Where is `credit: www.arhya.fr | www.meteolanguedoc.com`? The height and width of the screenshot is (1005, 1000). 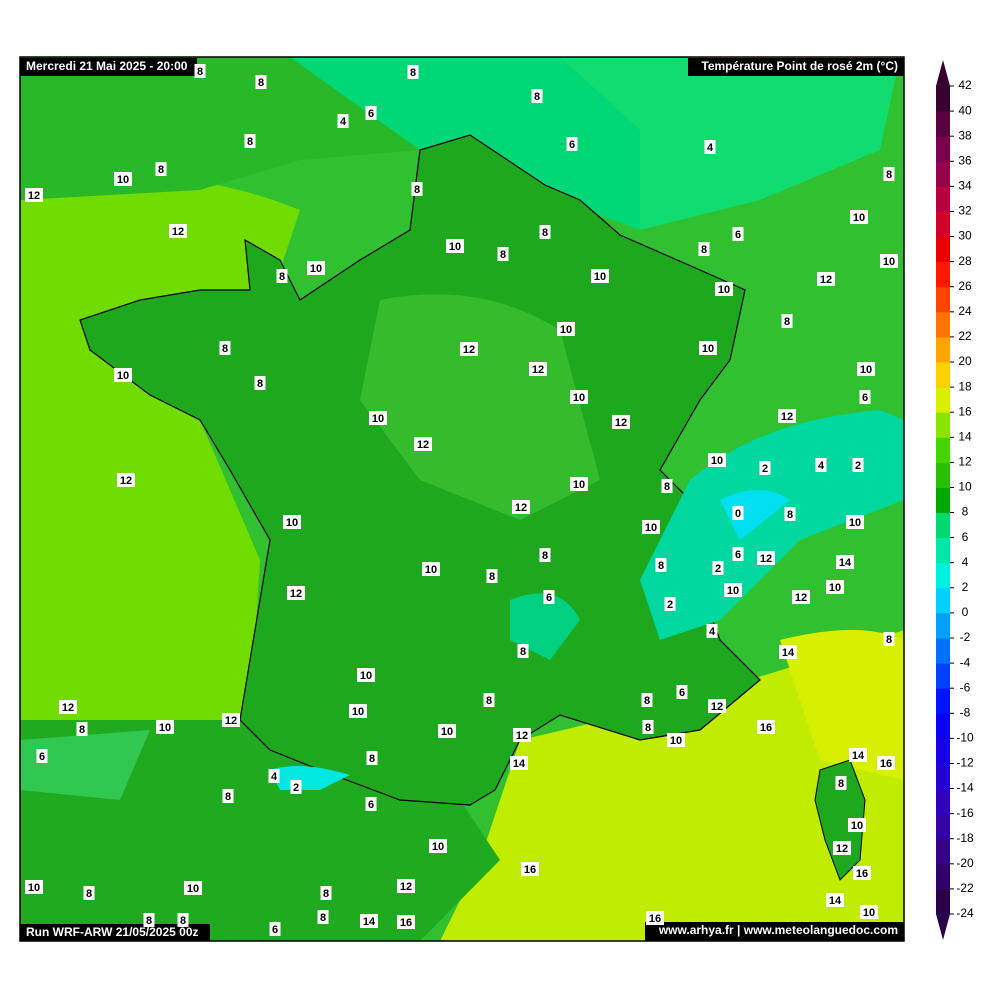 credit: www.arhya.fr | www.meteolanguedoc.com is located at coordinates (778, 930).